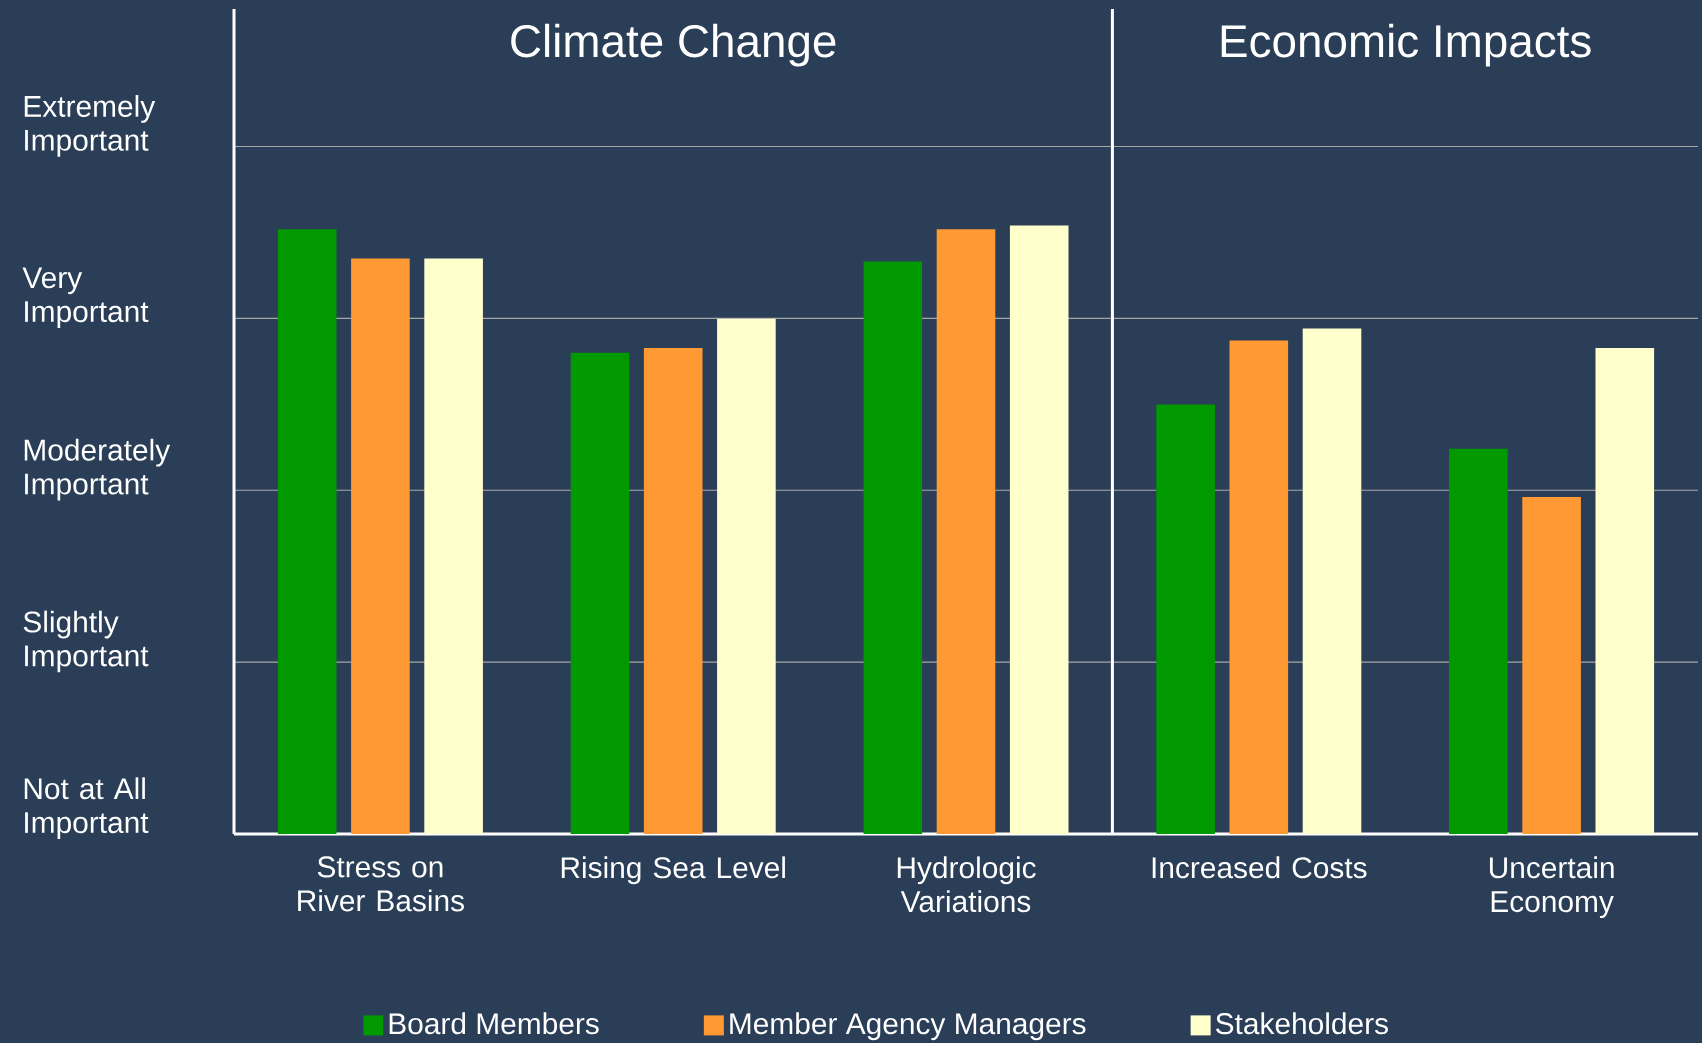  What do you see at coordinates (97, 469) in the screenshot?
I see `text: Moderately Important` at bounding box center [97, 469].